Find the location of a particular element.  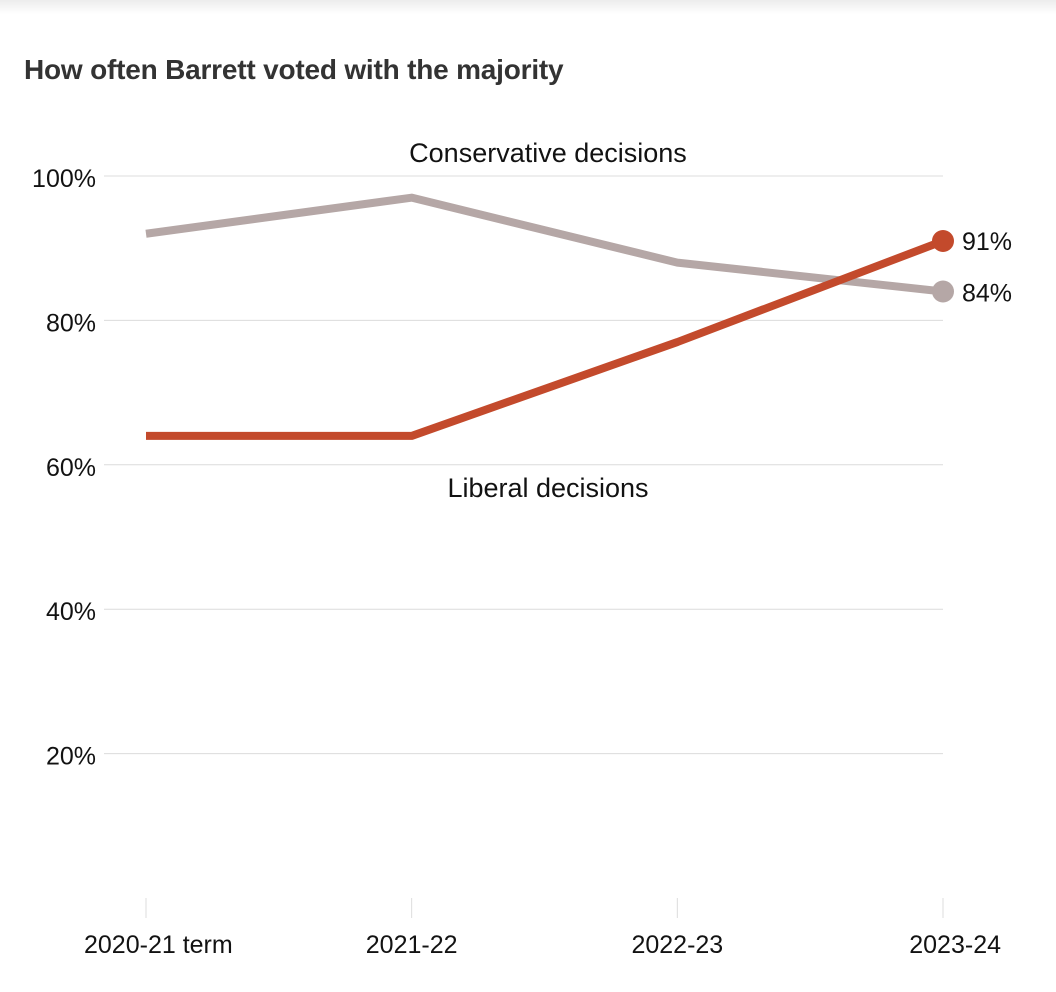

series-name-label: Conservative decisions is located at coordinates (548, 153).